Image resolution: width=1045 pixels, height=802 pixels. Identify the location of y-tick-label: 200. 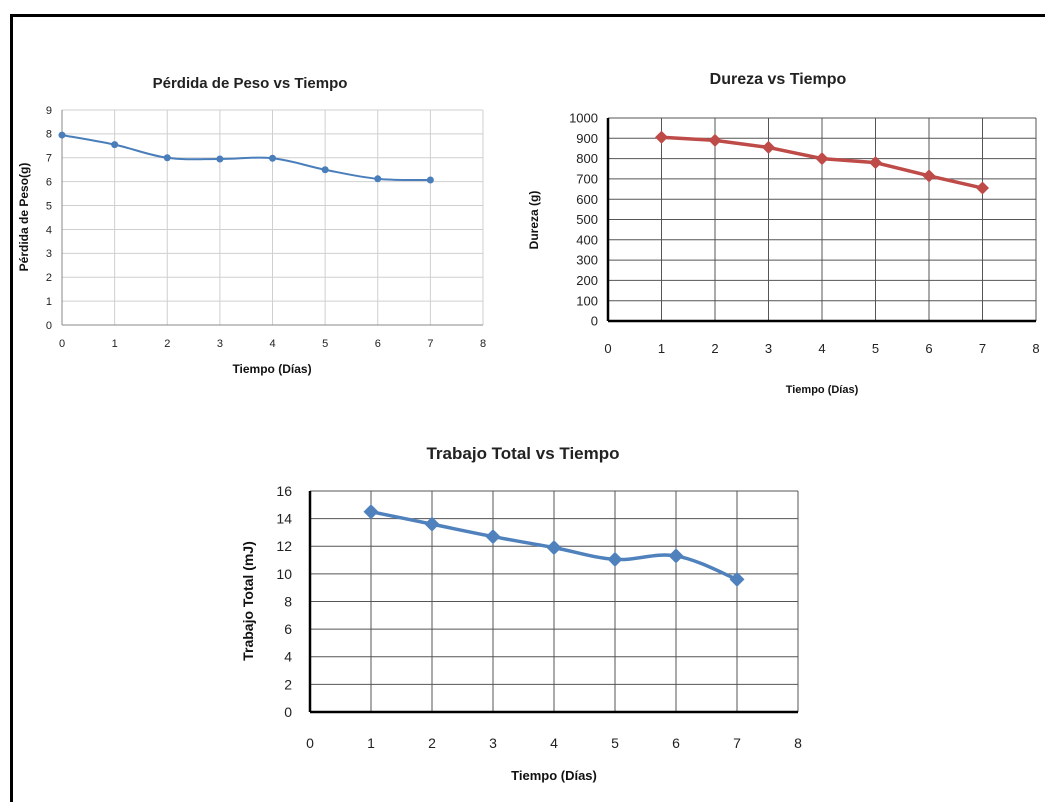
(587, 280).